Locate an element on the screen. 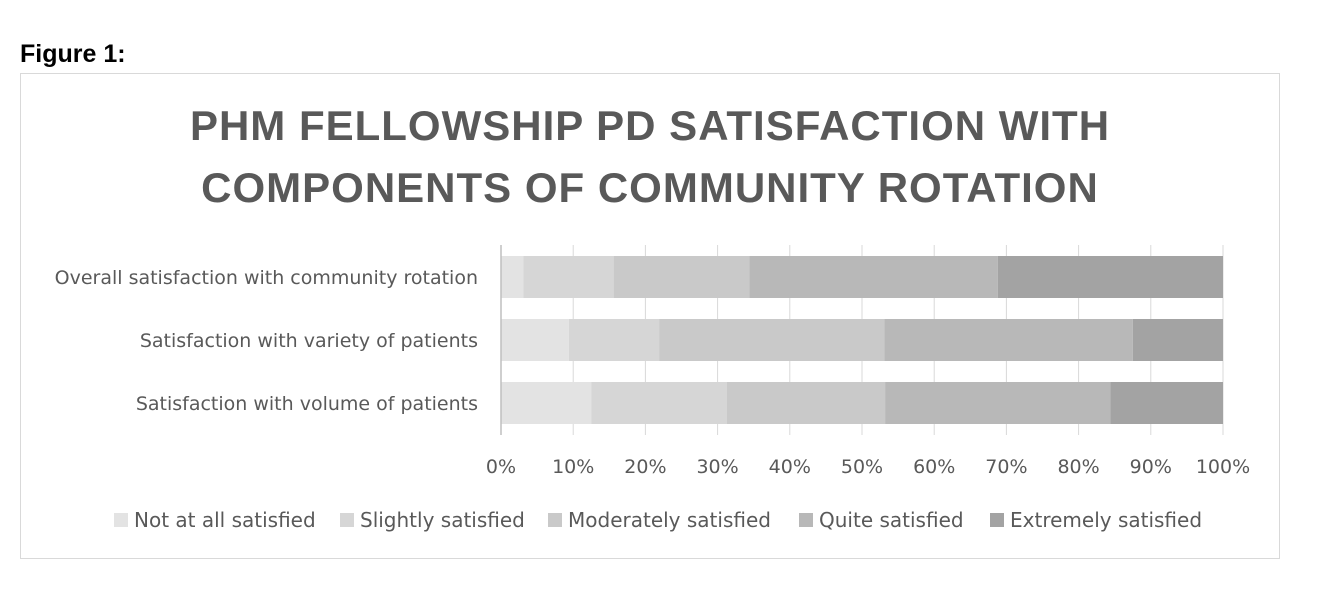 This screenshot has width=1320, height=598. x-tick-label: 100% is located at coordinates (1223, 467).